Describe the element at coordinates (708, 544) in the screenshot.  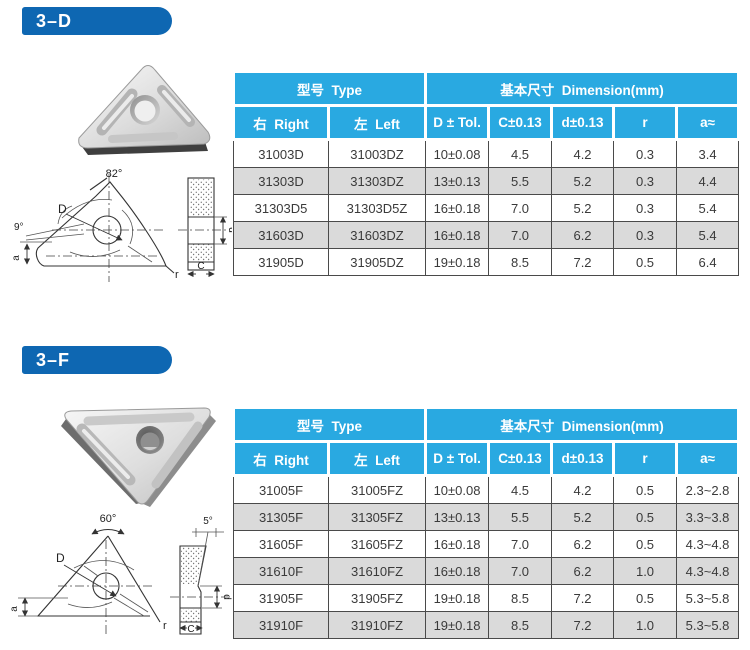
I see `cell-a: 4.3~4.8` at that location.